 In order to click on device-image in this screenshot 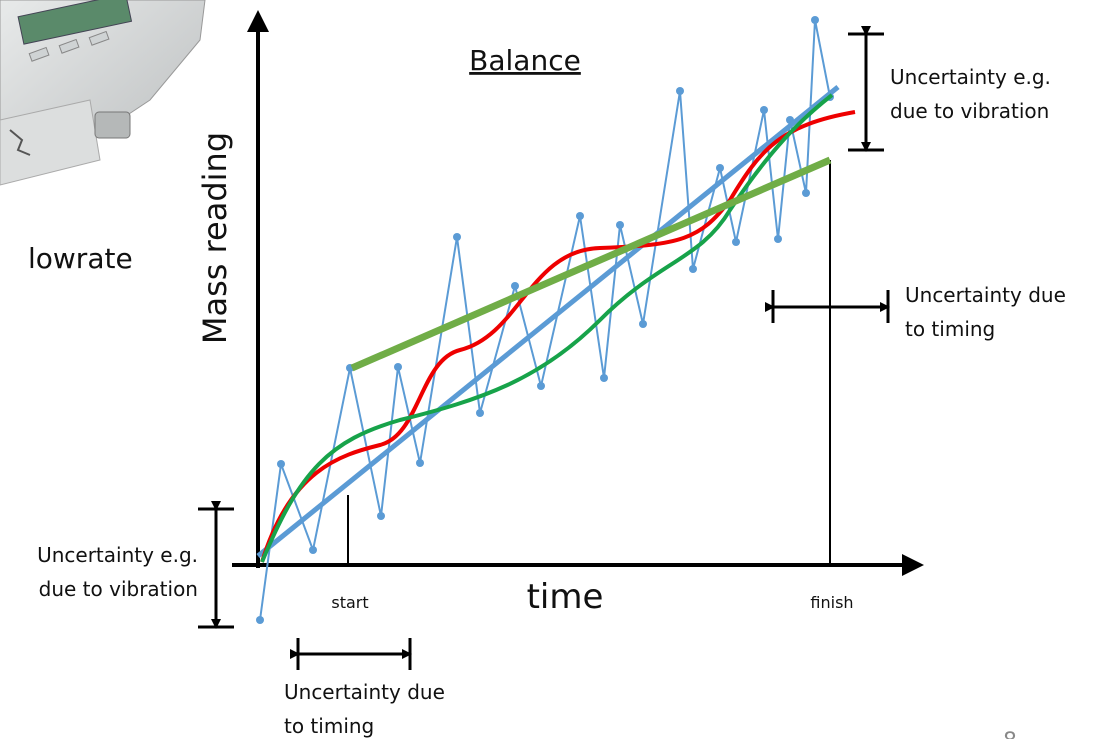, I will do `click(103, 93)`.